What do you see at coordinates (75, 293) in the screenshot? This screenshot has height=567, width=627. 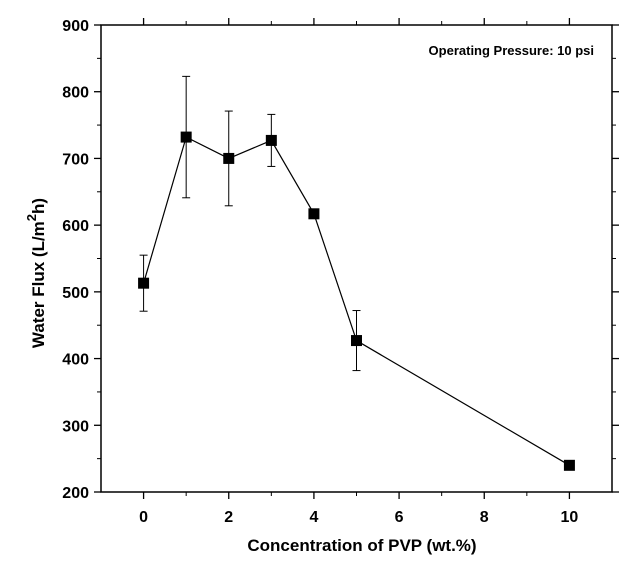 I see `y-tick-label: 500` at bounding box center [75, 293].